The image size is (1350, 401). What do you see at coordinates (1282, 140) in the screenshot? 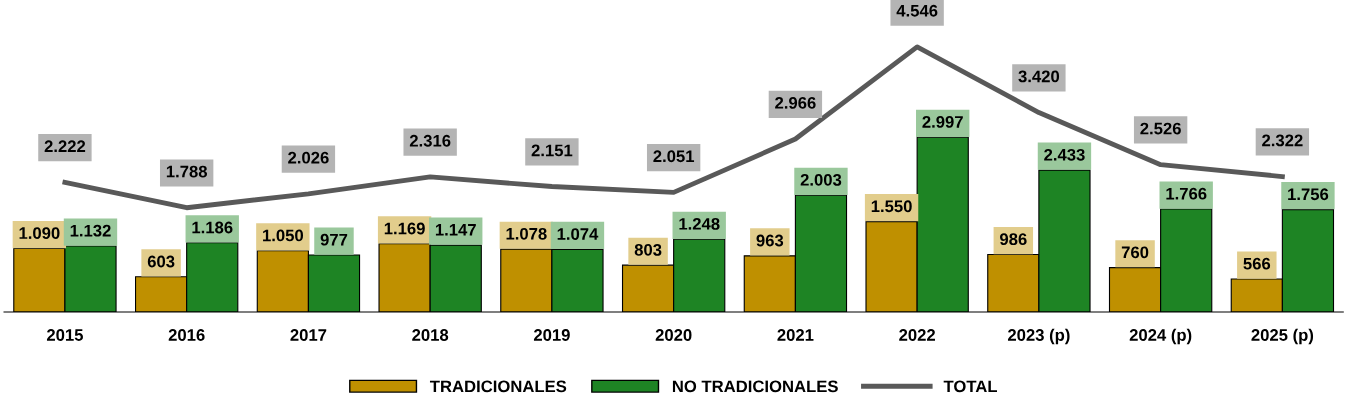
I see `data-label: 2.322` at bounding box center [1282, 140].